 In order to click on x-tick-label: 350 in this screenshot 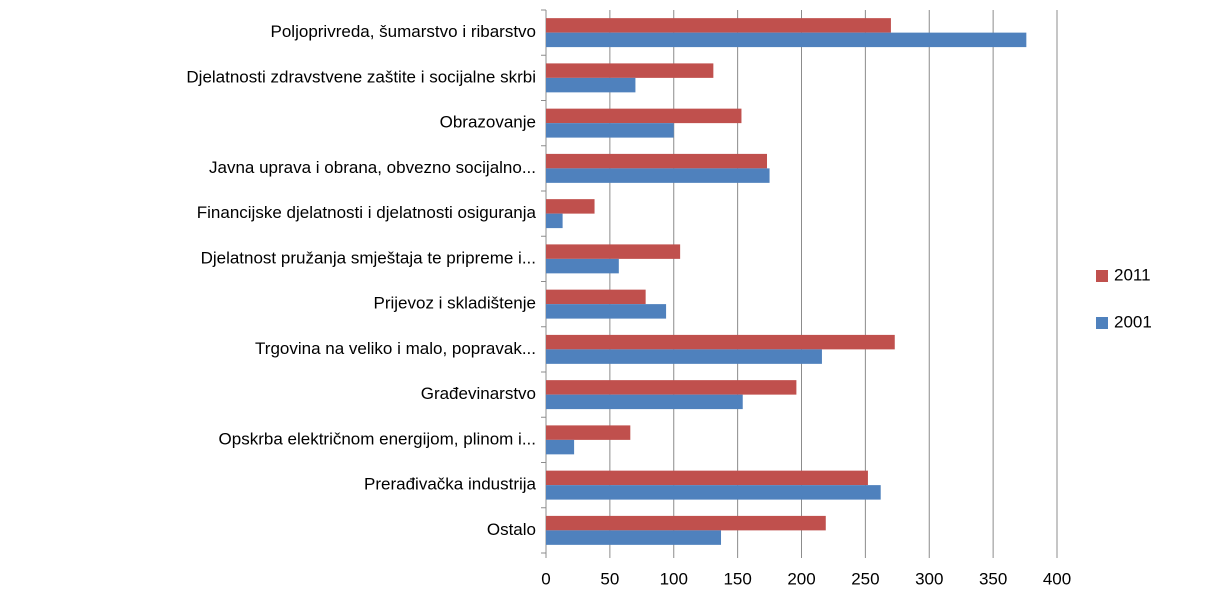, I will do `click(993, 578)`.